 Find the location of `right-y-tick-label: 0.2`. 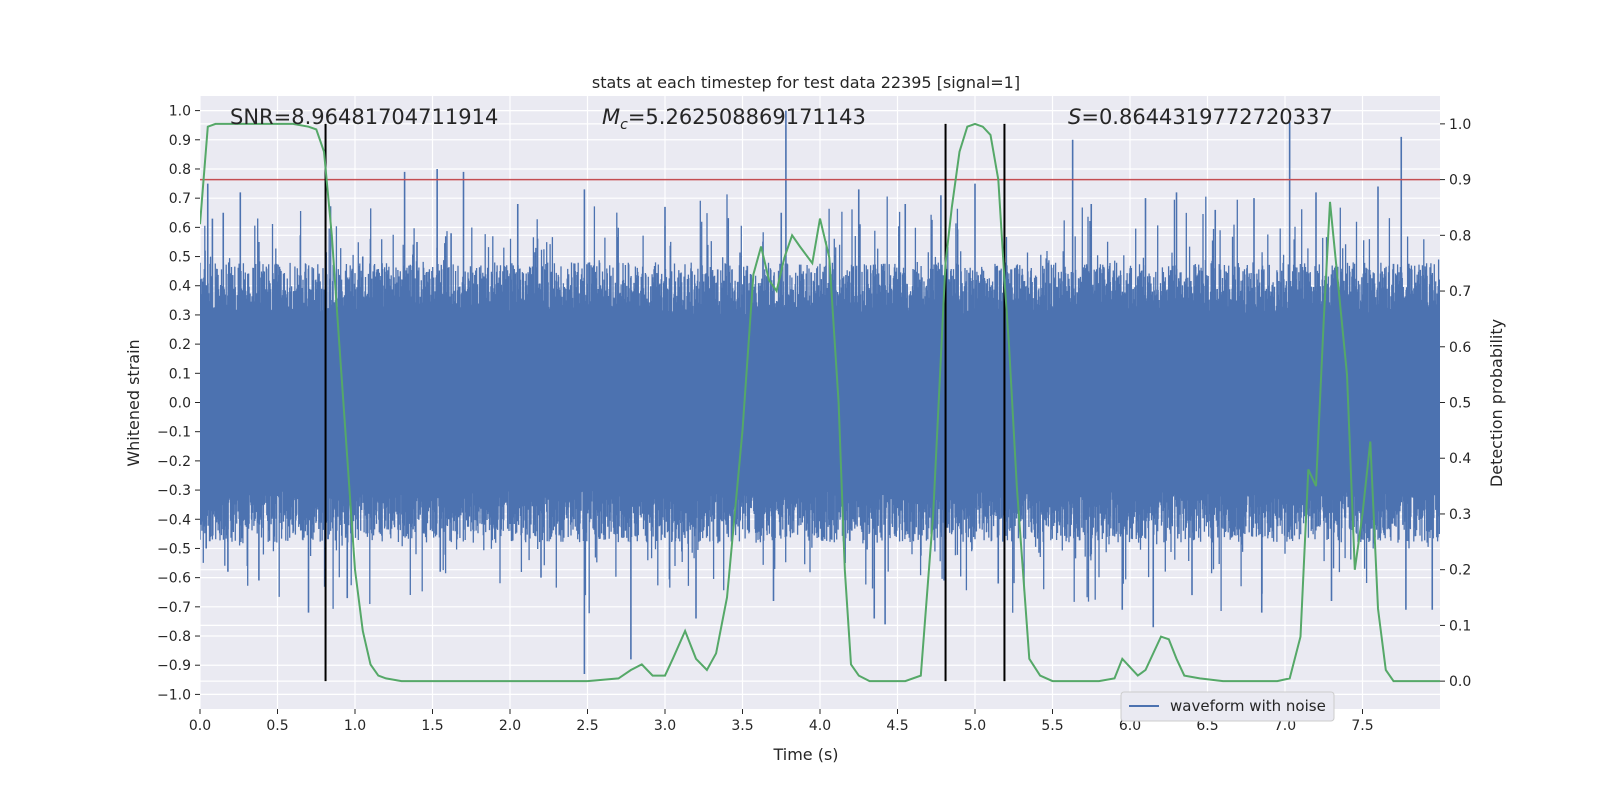

right-y-tick-label: 0.2 is located at coordinates (1460, 571).